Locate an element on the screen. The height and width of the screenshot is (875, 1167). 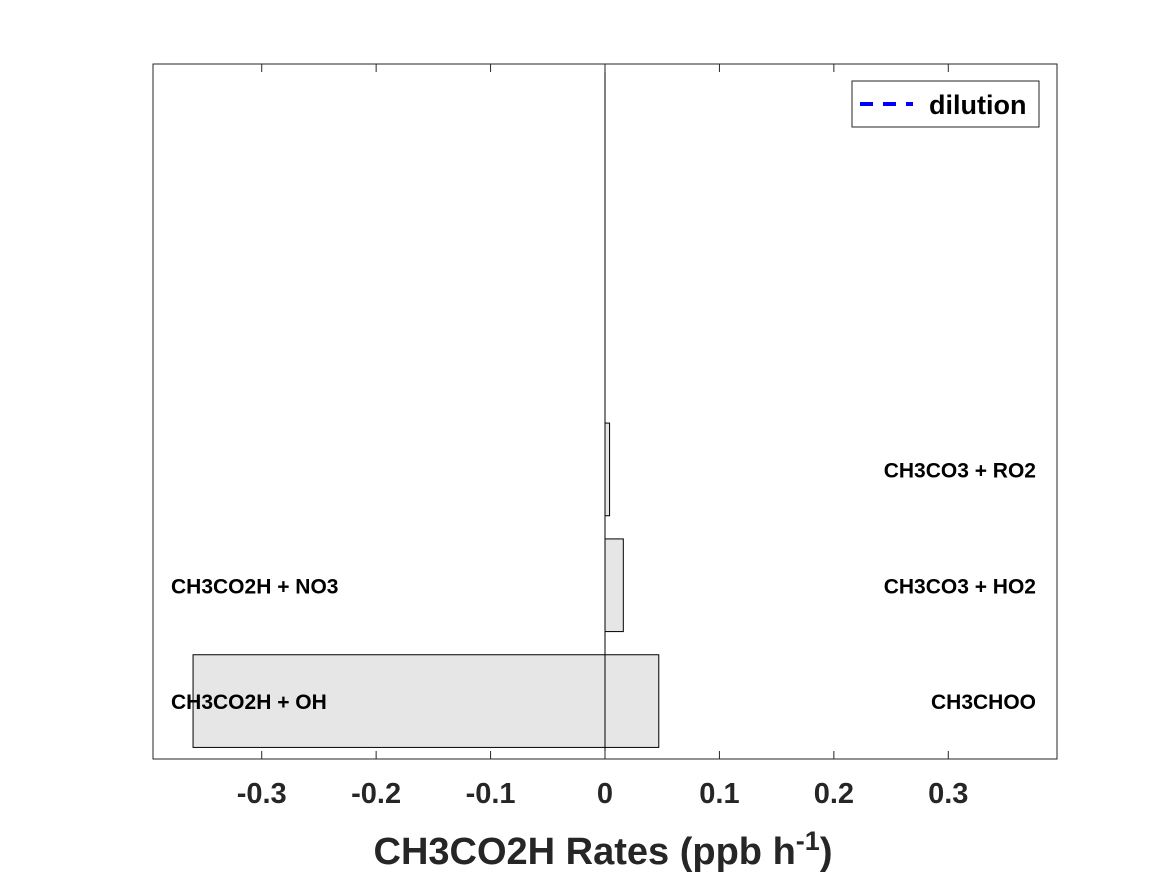
x-tick-label-0: -0.3 is located at coordinates (262, 794).